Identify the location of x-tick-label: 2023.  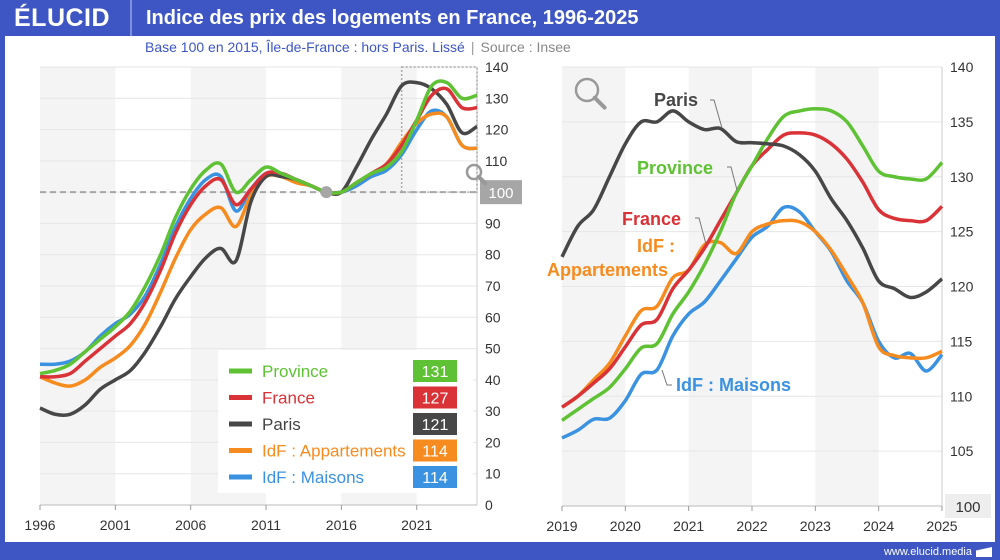
(815, 526).